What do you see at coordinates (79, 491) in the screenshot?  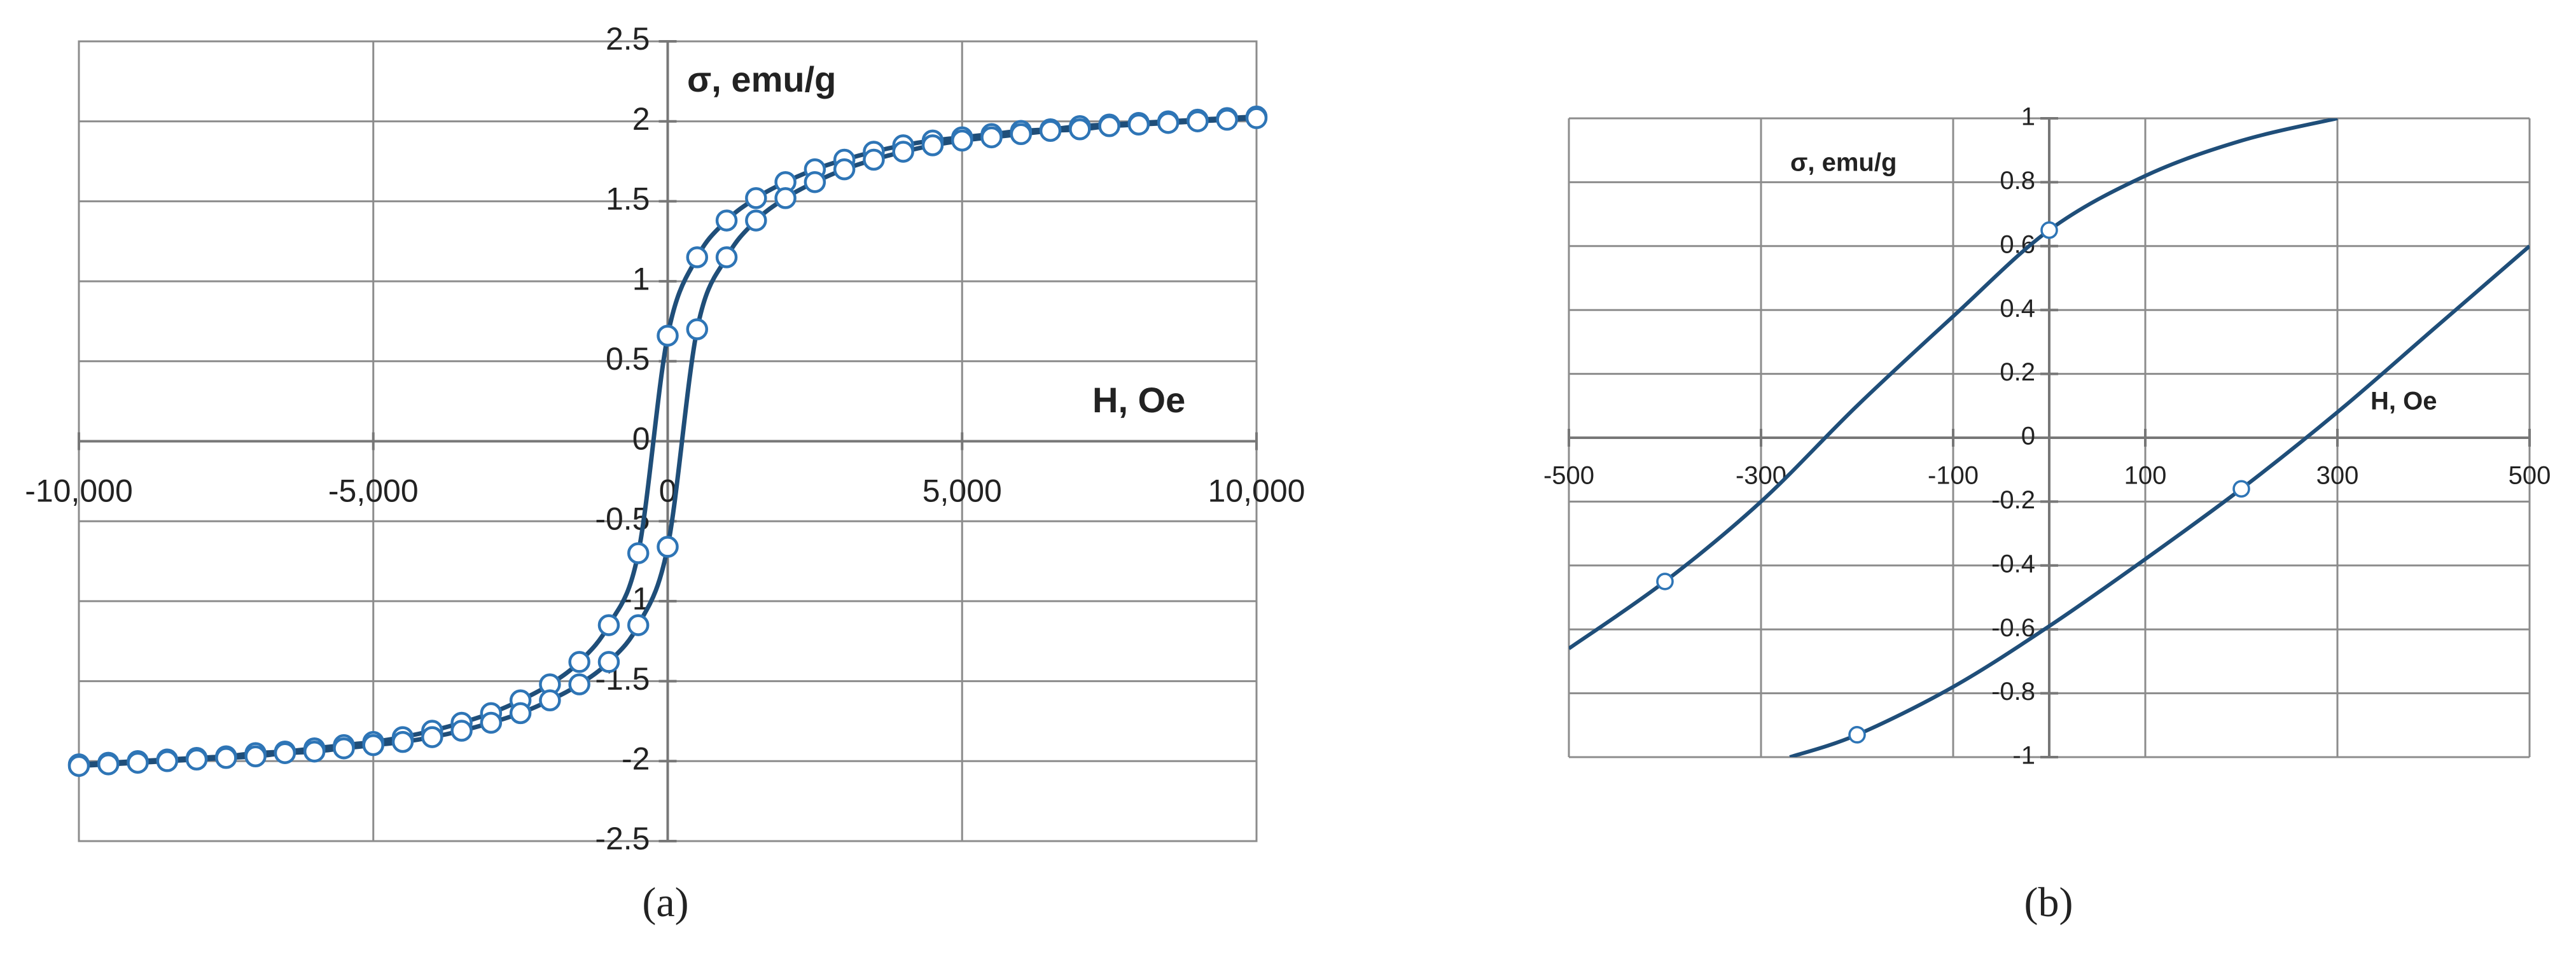 I see `x-tick-label: -10,000` at bounding box center [79, 491].